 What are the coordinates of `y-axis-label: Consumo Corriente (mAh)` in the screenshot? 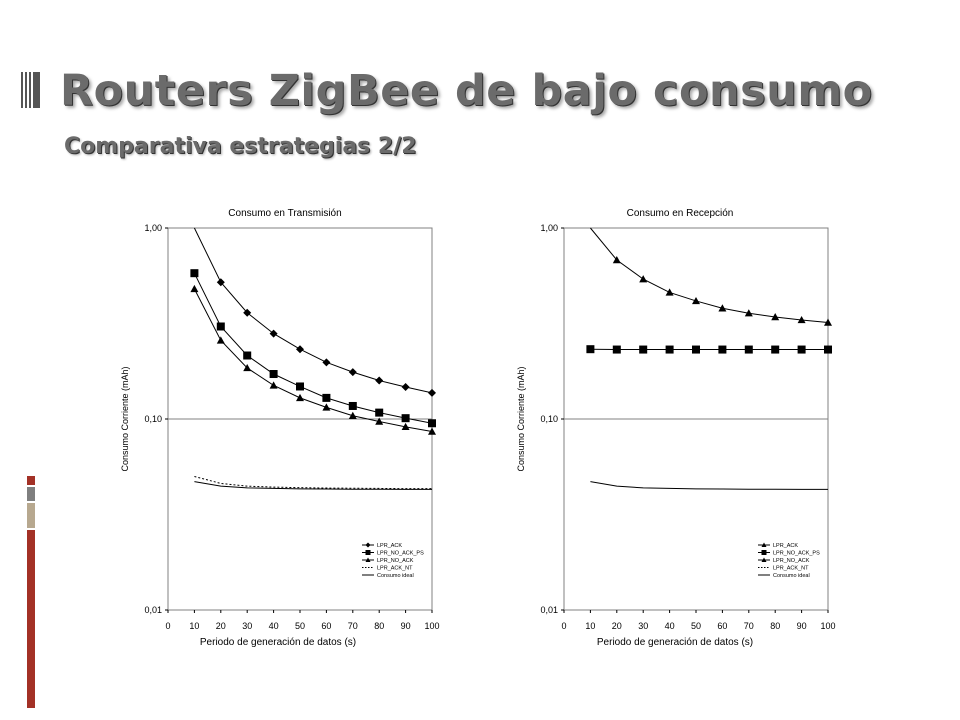 It's located at (521, 418).